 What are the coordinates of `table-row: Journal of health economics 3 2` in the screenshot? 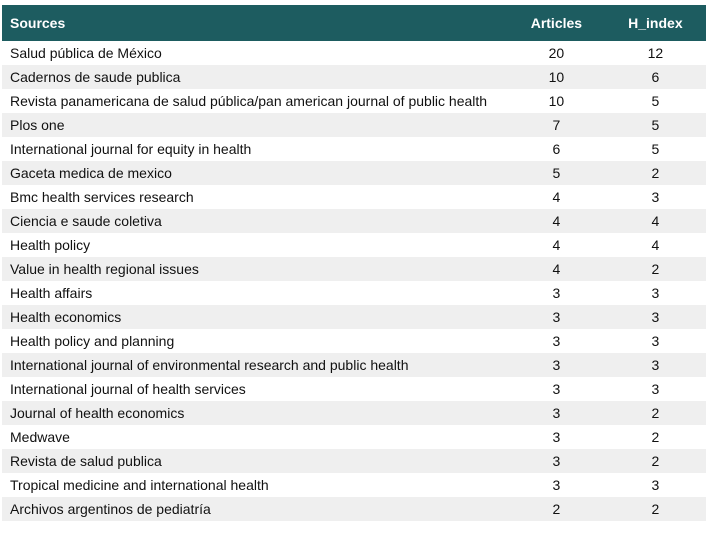 It's located at (354, 413).